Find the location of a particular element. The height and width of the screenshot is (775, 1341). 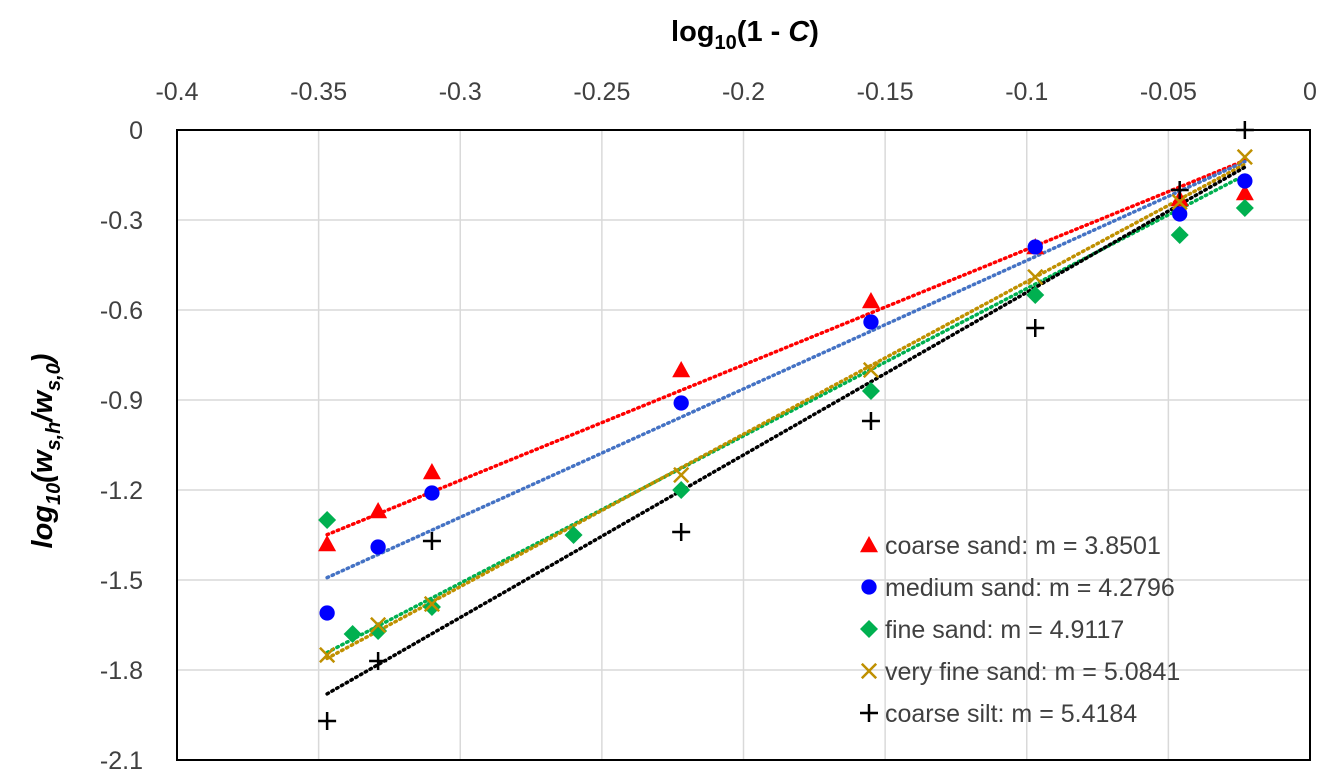

x-tick-label: -0.4 is located at coordinates (176, 92).